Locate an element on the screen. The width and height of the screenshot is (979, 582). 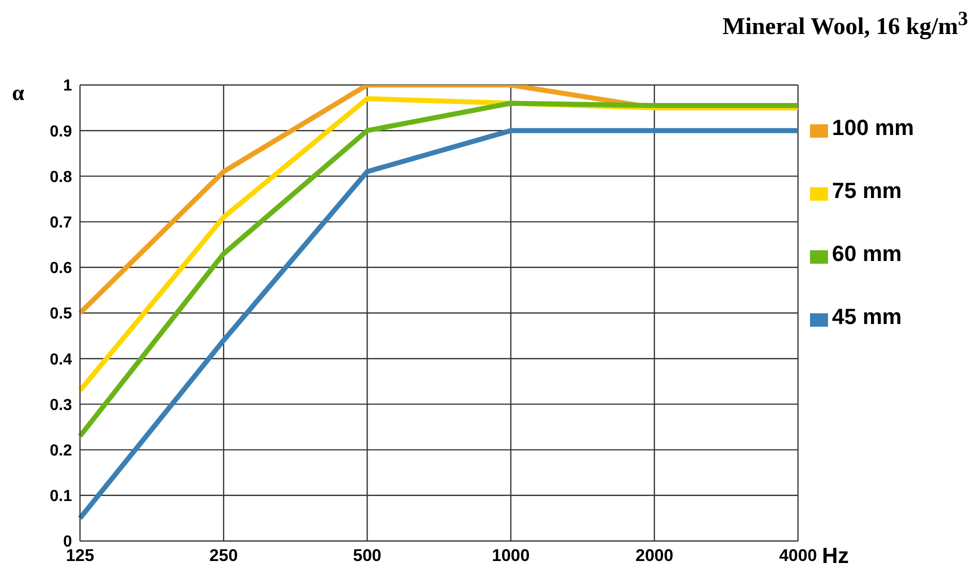
y-tick-label: 0.6 is located at coordinates (61, 269).